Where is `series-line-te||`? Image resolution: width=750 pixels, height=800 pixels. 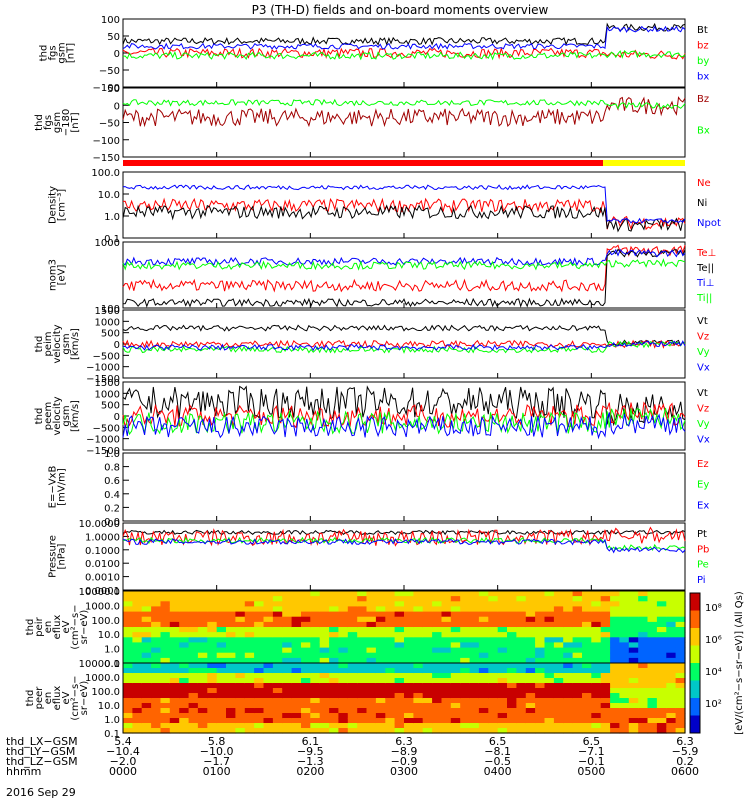
series-line-te|| is located at coordinates (404, 278).